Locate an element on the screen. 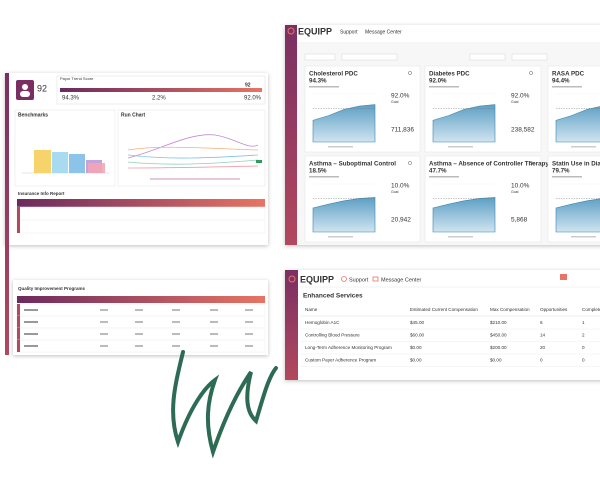 The image size is (600, 478). report-marker is located at coordinates (18, 220).